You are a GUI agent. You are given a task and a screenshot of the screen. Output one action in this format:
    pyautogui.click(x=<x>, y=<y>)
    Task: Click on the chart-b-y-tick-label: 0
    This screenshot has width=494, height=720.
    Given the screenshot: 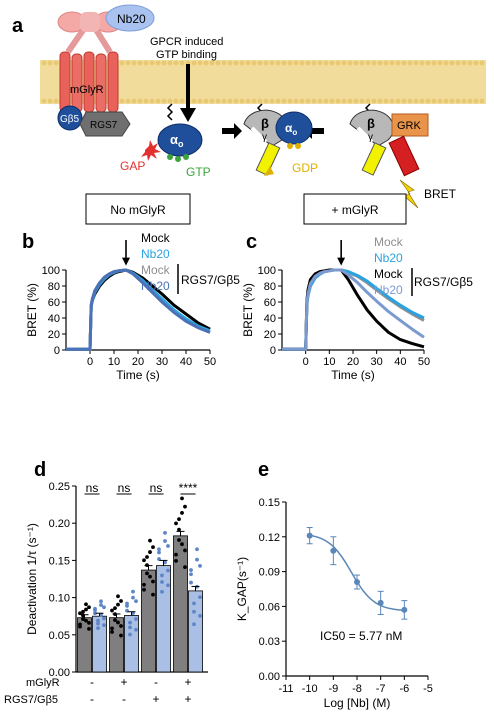 What is the action you would take?
    pyautogui.click(x=57, y=351)
    